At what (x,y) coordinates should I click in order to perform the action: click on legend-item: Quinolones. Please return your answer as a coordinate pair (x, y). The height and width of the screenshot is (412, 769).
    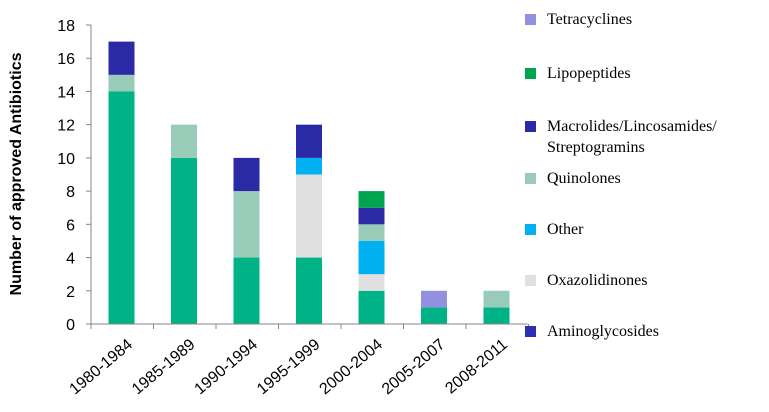
    Looking at the image, I should click on (573, 178).